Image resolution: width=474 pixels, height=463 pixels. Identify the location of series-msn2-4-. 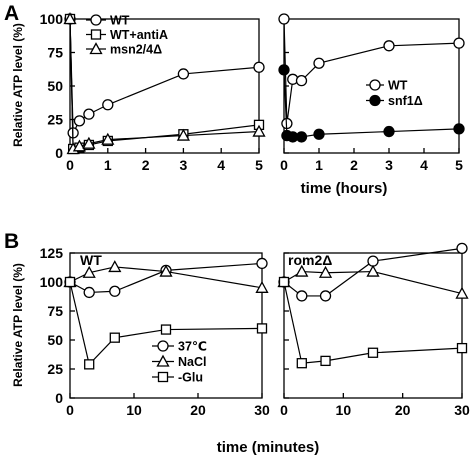
(164, 83).